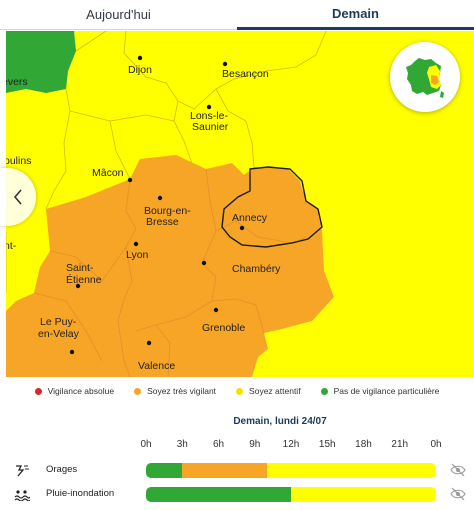 The height and width of the screenshot is (510, 474). I want to click on city-dot-besancon, so click(225, 64).